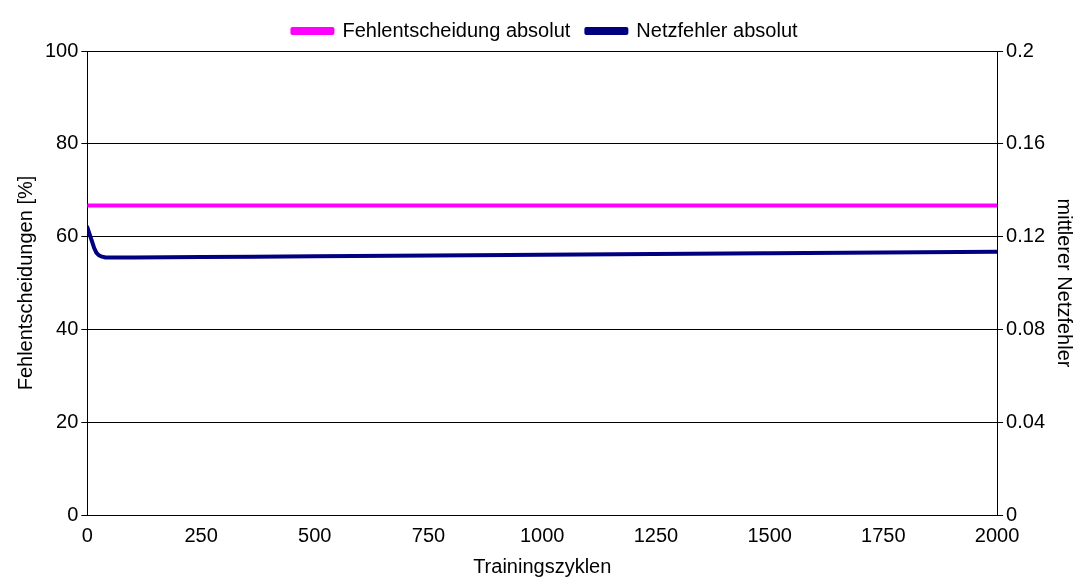  Describe the element at coordinates (1026, 327) in the screenshot. I see `y2-tick-label: 0.08` at that location.